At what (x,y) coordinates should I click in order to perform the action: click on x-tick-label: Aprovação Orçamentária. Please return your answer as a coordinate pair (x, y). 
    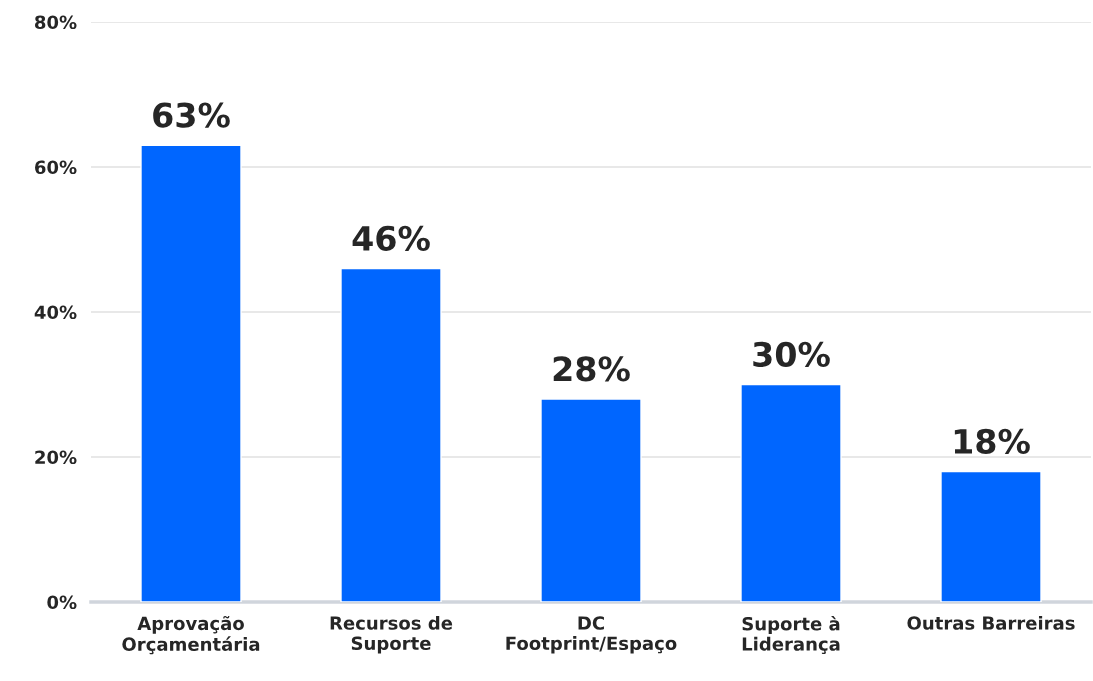
    Looking at the image, I should click on (191, 635).